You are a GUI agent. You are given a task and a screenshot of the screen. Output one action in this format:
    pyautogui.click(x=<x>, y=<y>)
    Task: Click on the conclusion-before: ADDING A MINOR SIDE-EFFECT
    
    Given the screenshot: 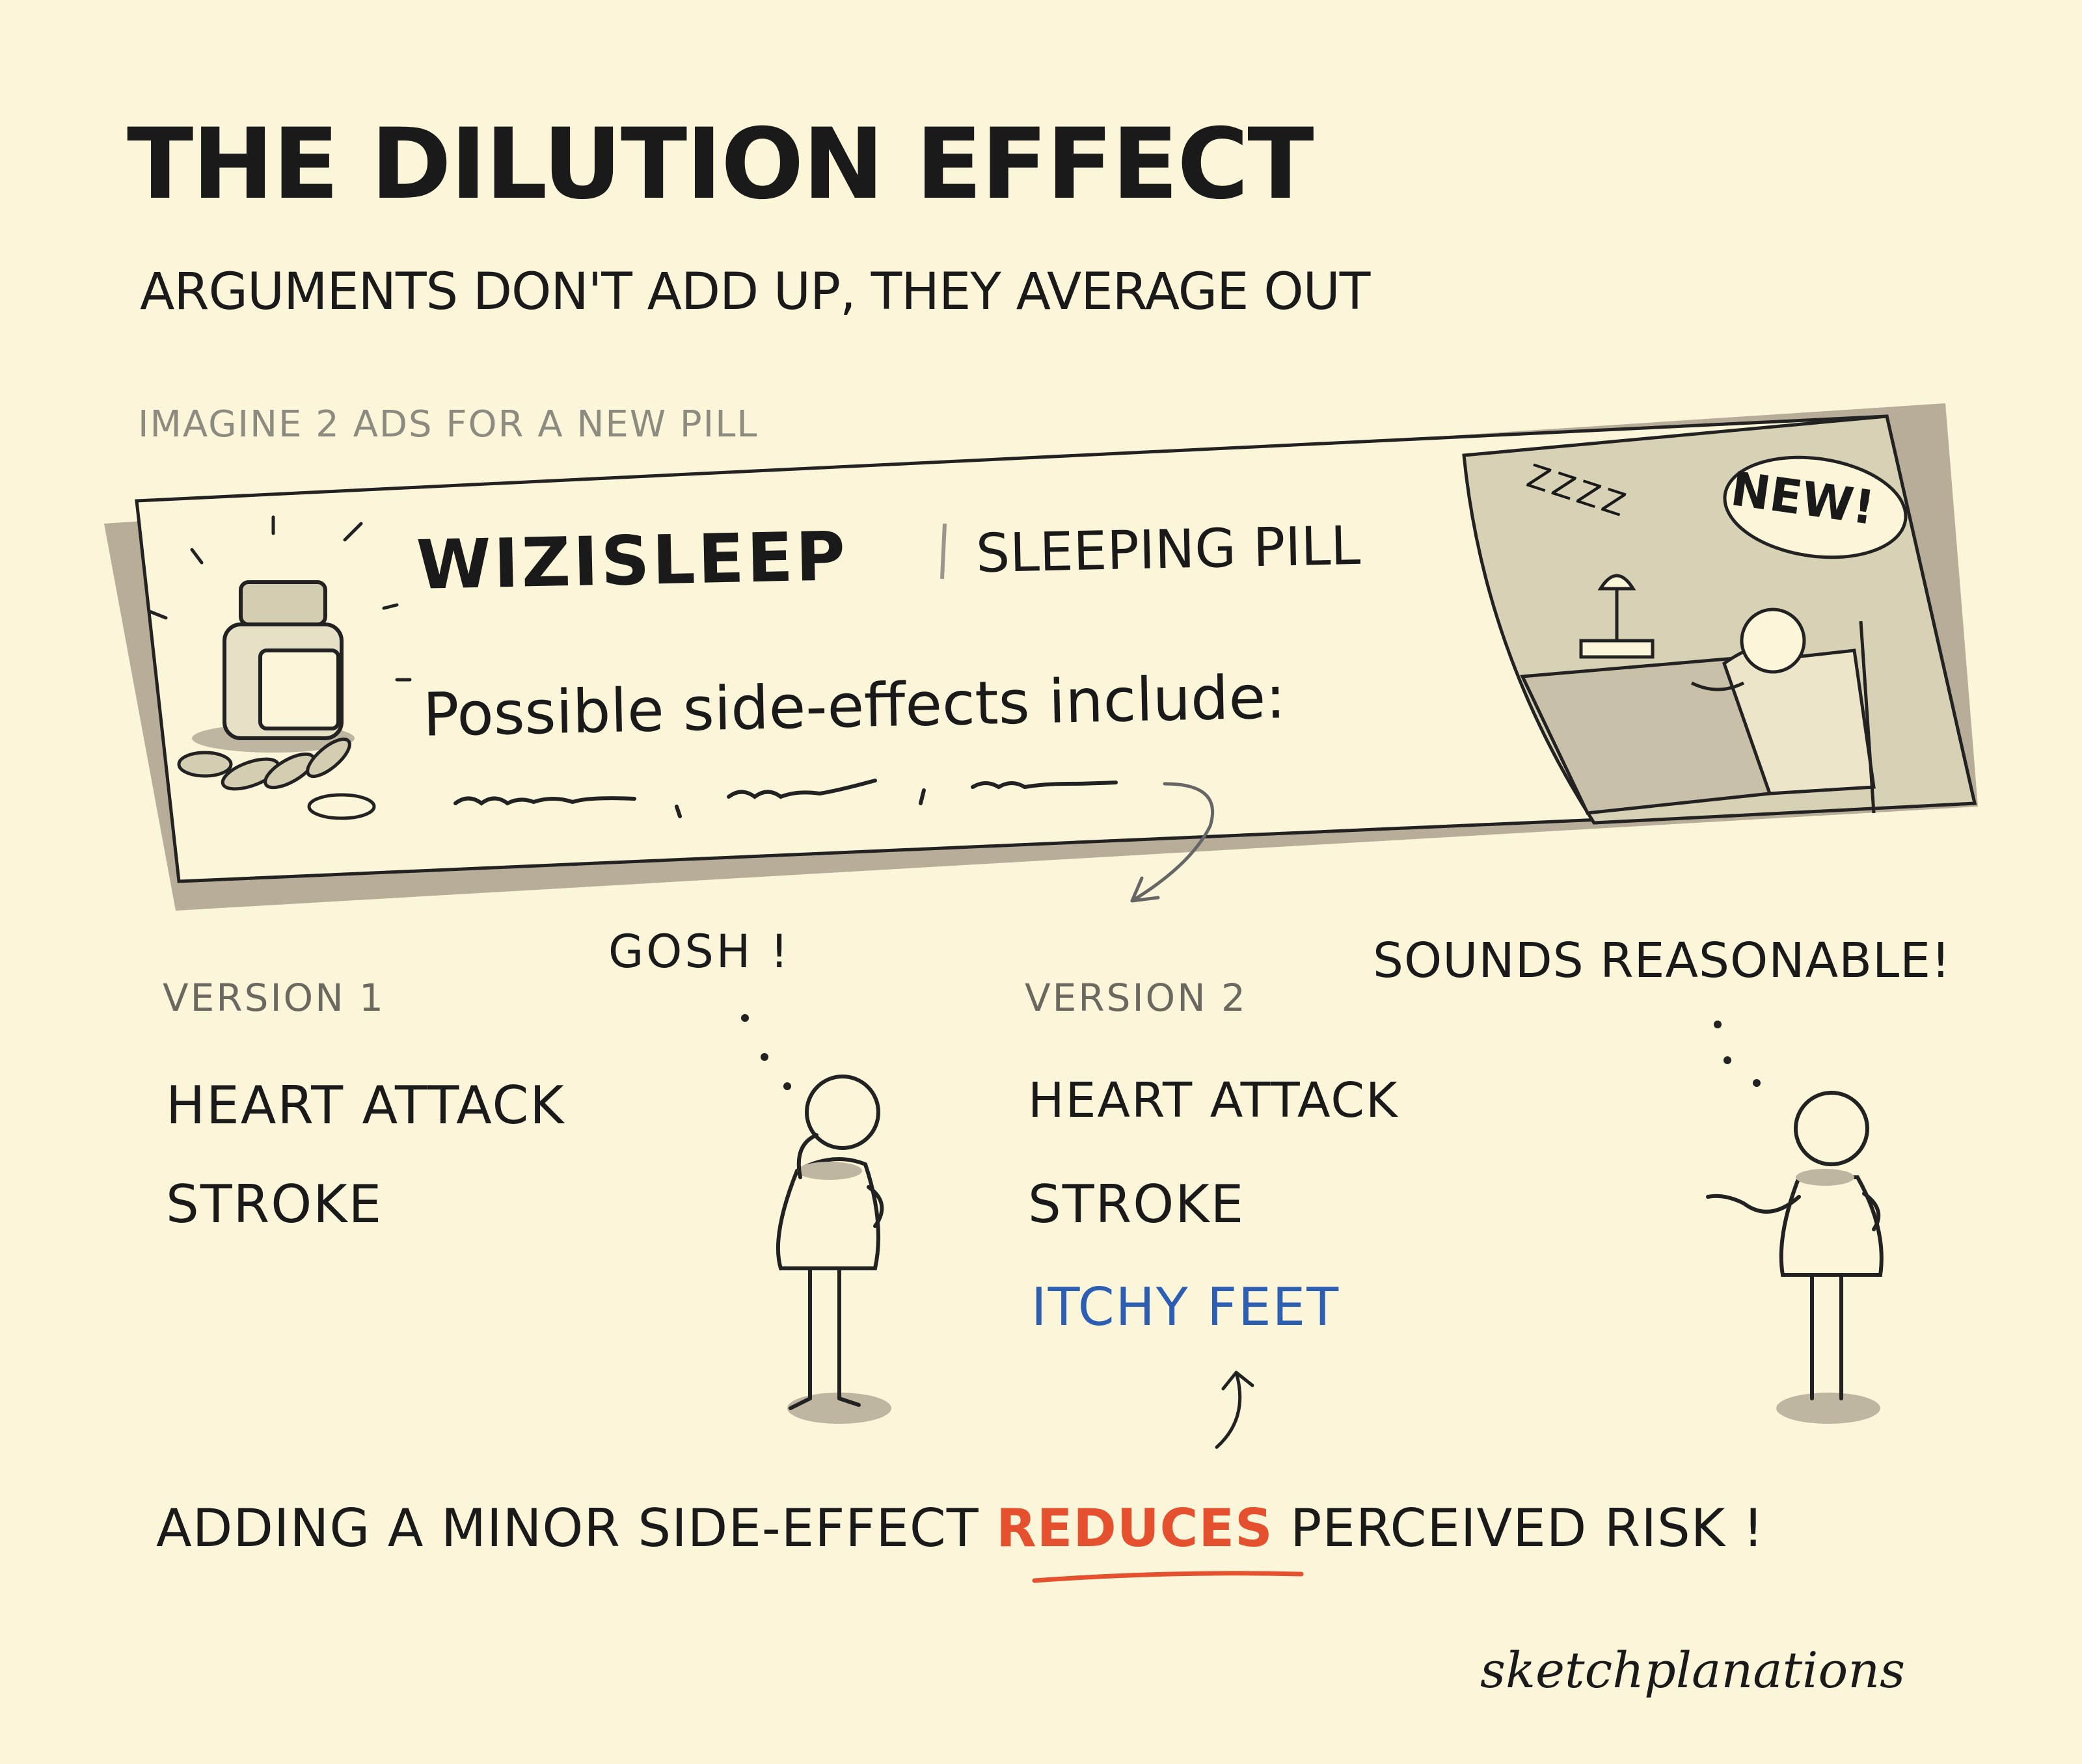 What is the action you would take?
    pyautogui.click(x=576, y=1528)
    